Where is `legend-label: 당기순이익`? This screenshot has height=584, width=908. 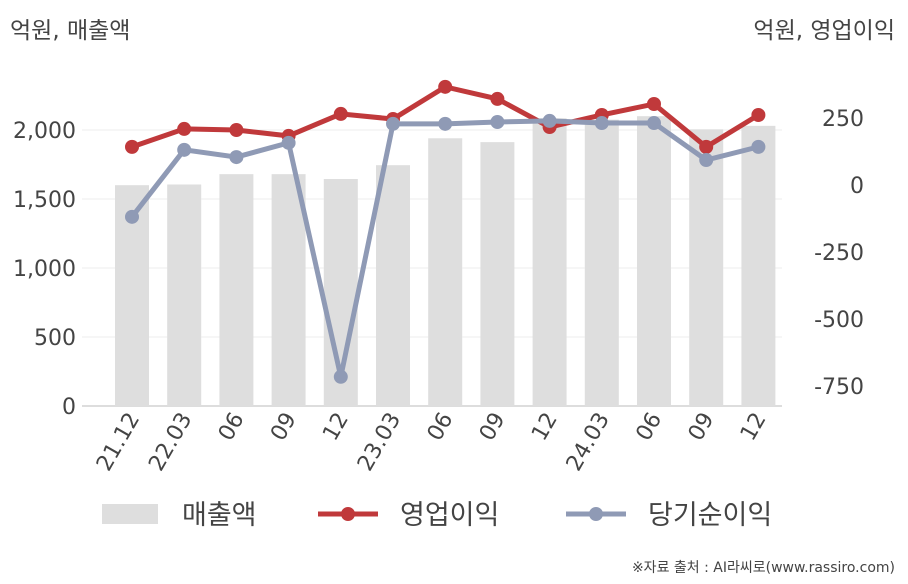 legend-label: 당기순이익 is located at coordinates (710, 515).